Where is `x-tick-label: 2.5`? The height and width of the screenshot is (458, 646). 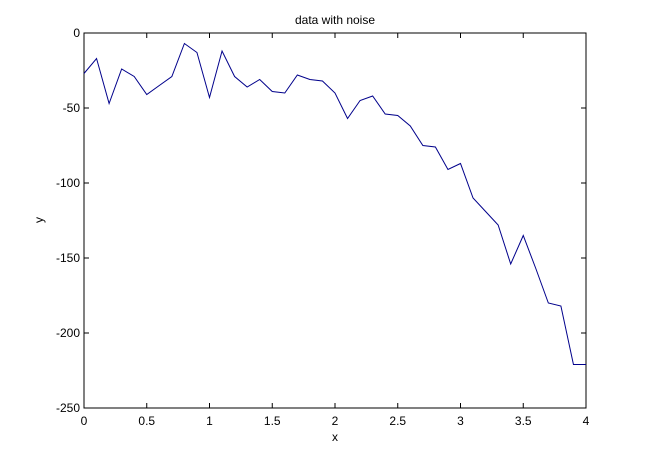
x-tick-label: 2.5 is located at coordinates (397, 421).